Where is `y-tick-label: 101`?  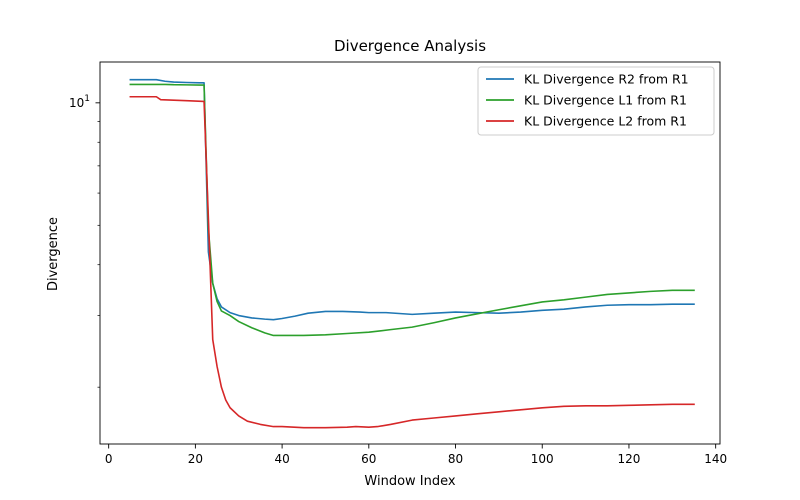
y-tick-label: 101 is located at coordinates (79, 102).